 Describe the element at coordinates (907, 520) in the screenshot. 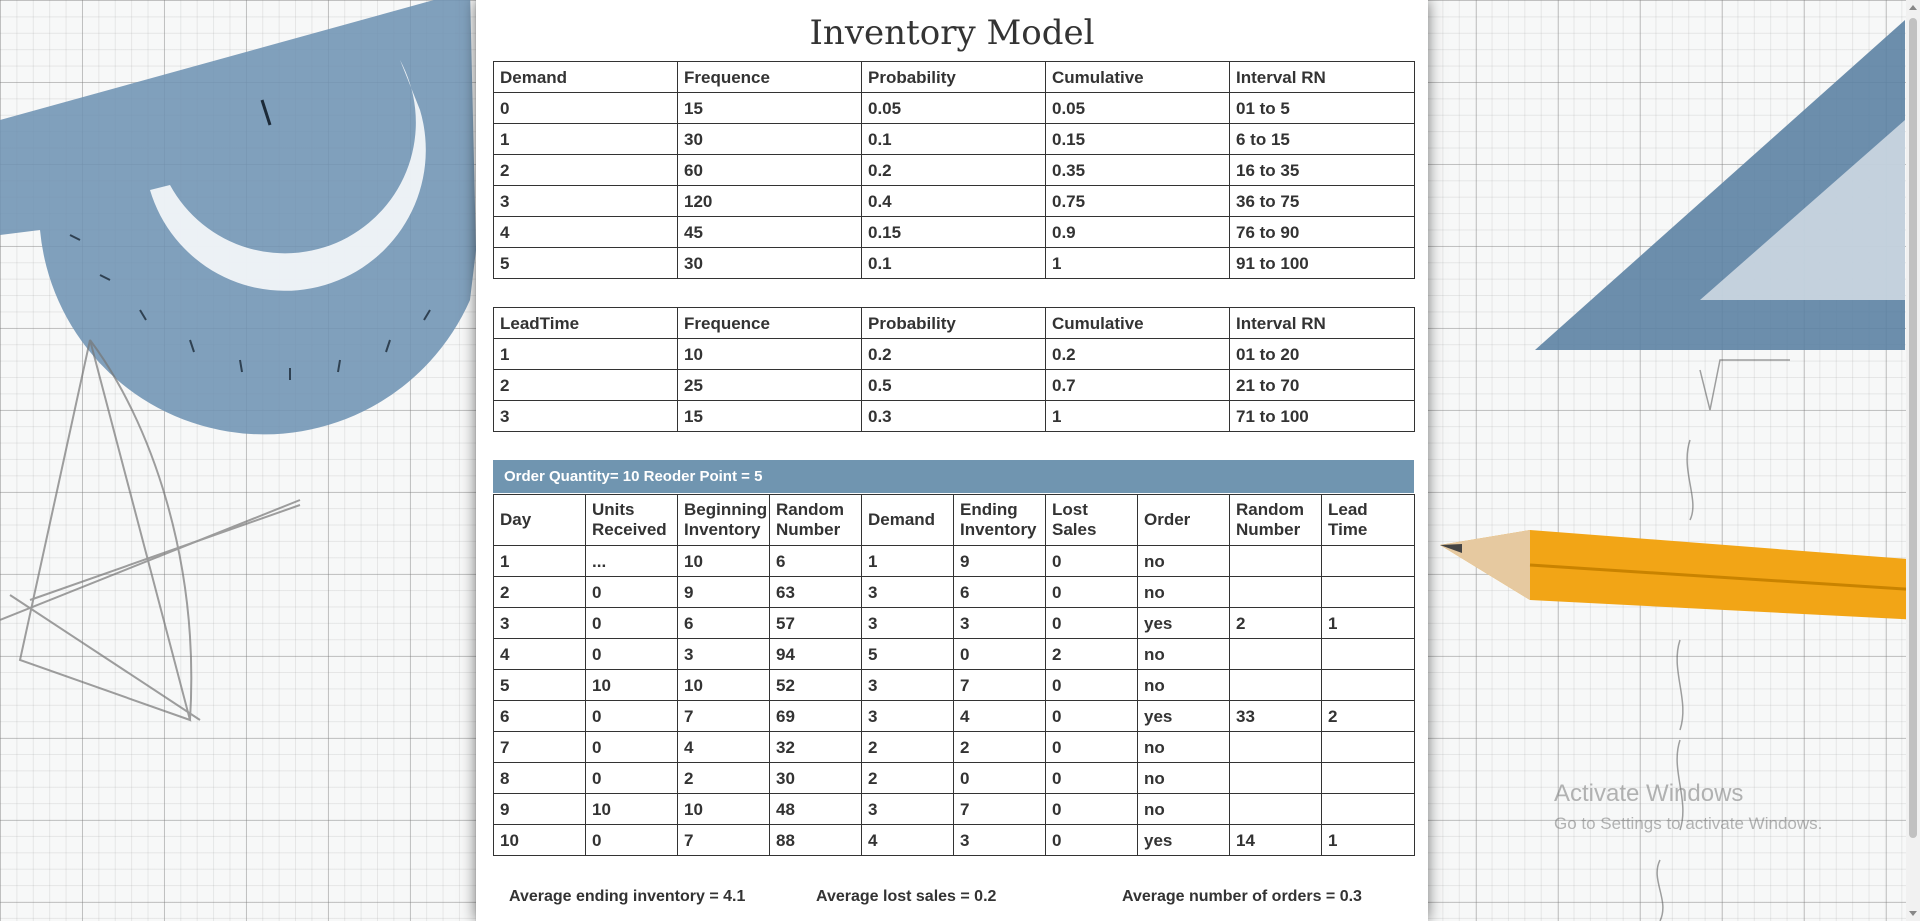

I see `column-header: Demand` at that location.